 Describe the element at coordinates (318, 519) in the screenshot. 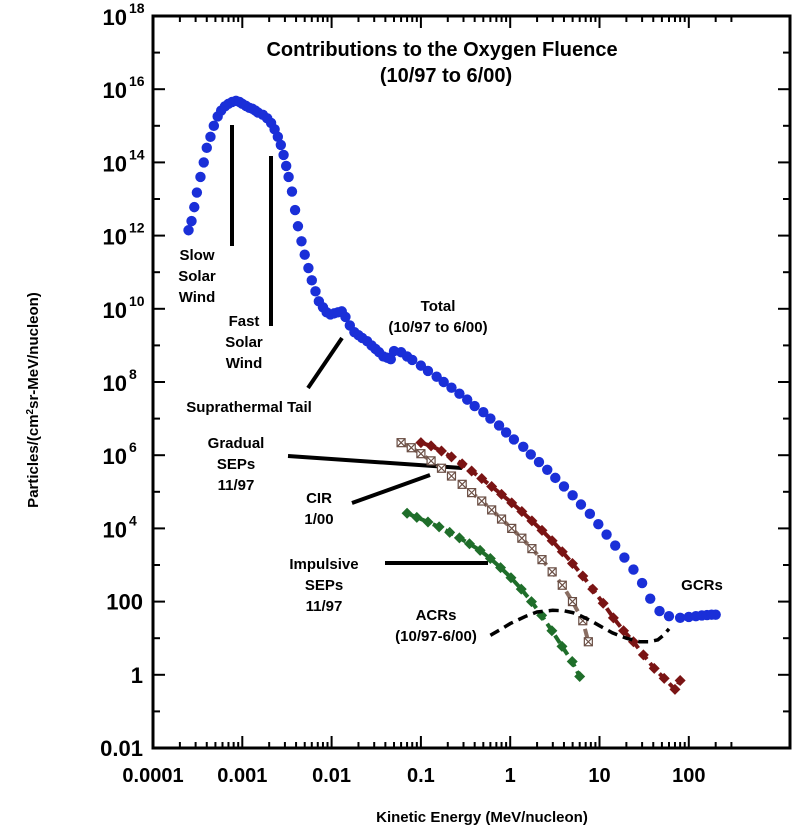

I see `annotation-text: 1/00` at that location.